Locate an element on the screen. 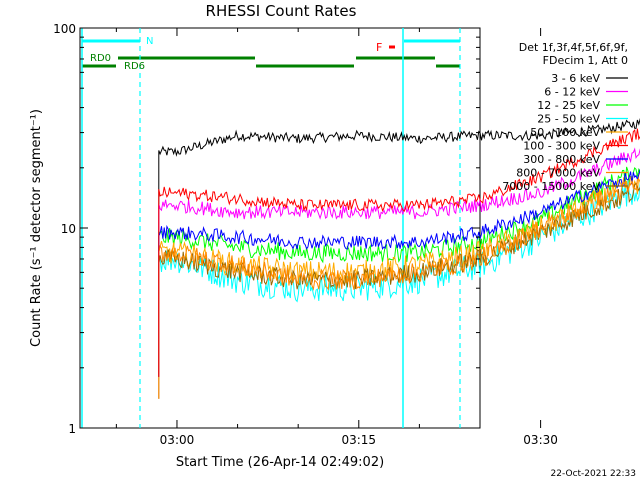 The height and width of the screenshot is (480, 640). legend-entry: 50 - 100 keV is located at coordinates (565, 132).